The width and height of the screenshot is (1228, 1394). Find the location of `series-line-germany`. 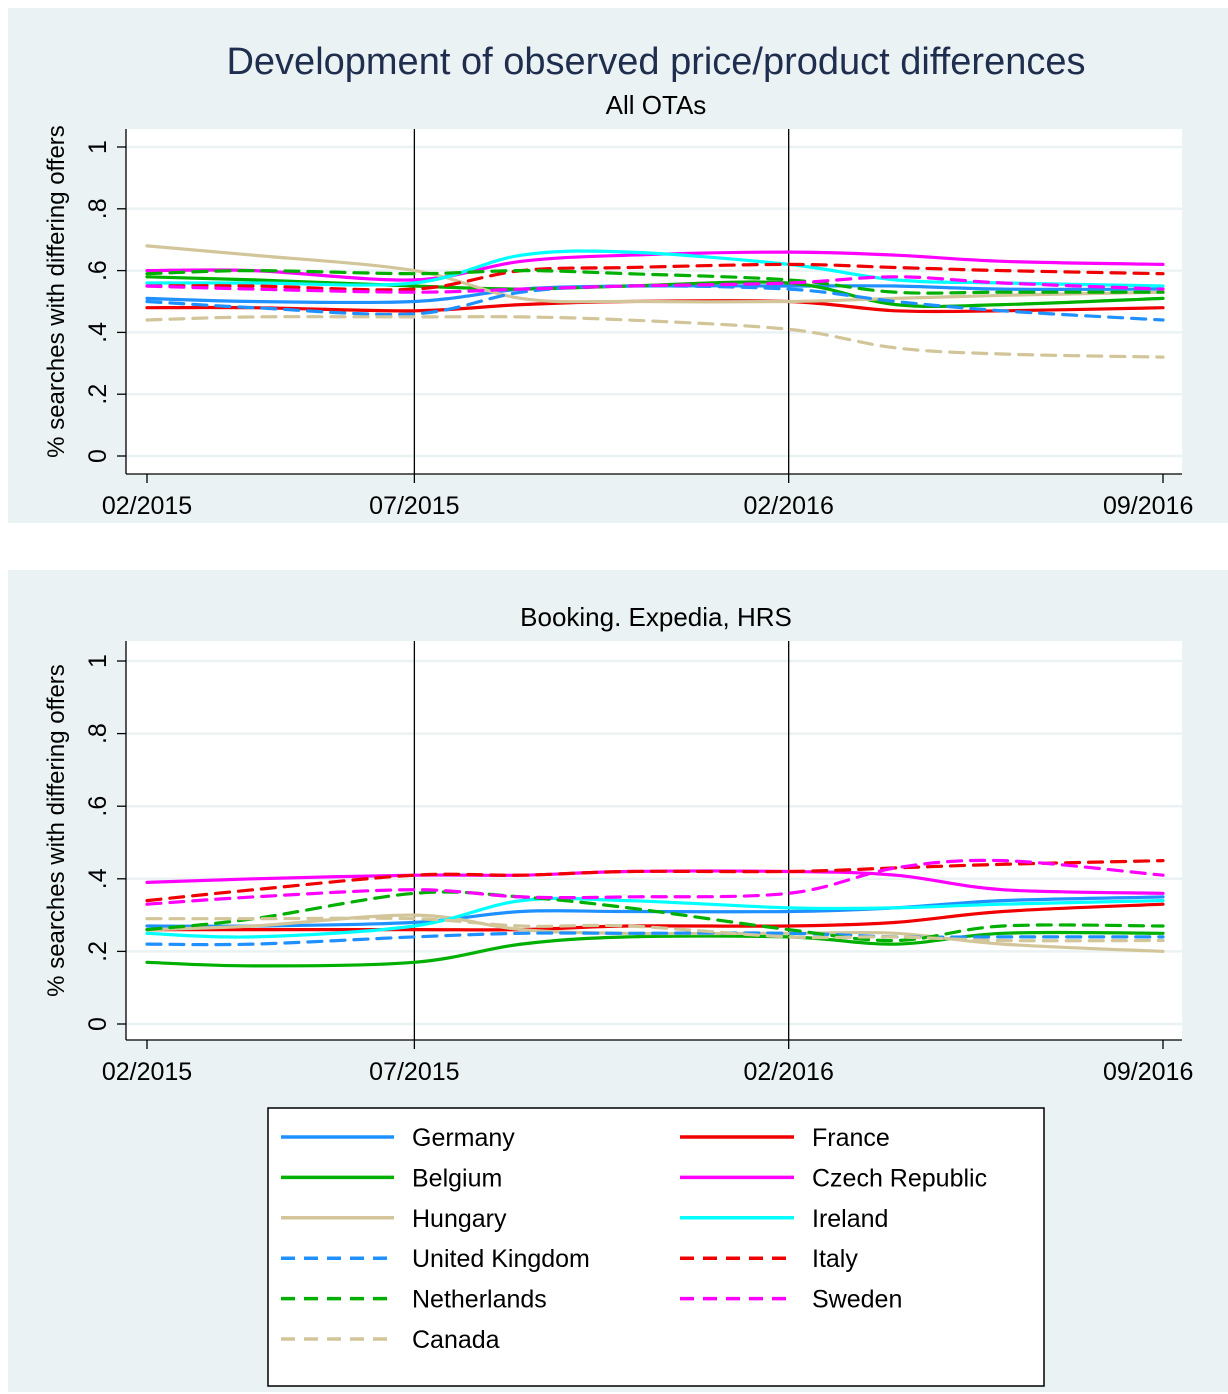

series-line-germany is located at coordinates (655, 911).